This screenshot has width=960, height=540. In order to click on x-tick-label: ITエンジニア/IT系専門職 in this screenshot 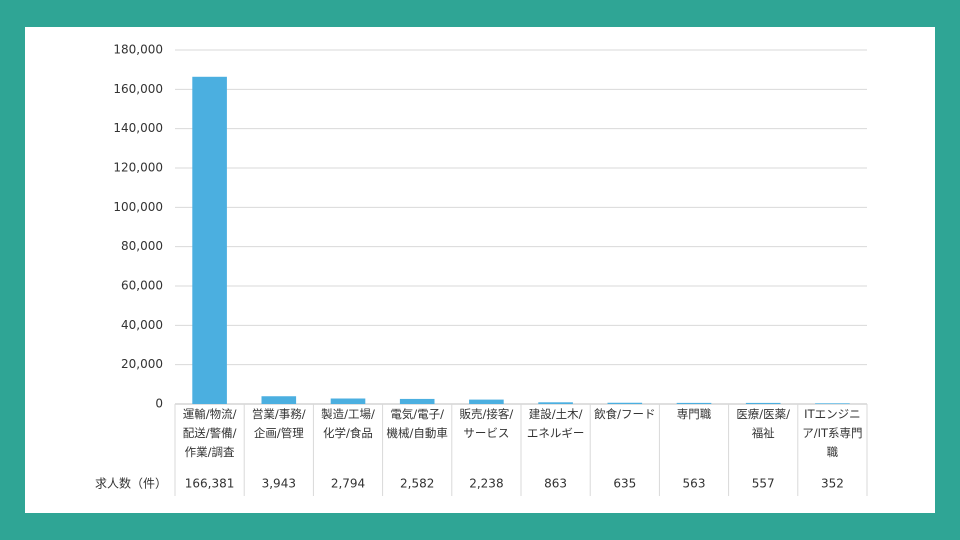, I will do `click(832, 433)`.